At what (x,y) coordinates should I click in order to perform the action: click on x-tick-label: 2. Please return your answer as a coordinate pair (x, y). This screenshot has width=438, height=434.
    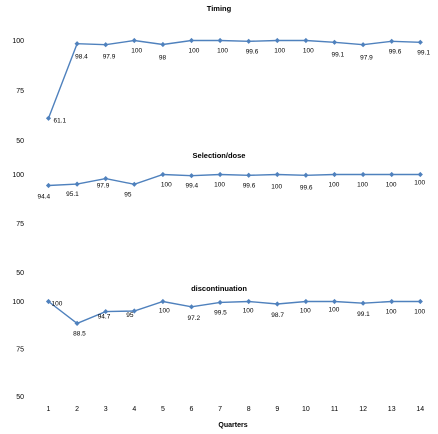
    Looking at the image, I should click on (77, 409).